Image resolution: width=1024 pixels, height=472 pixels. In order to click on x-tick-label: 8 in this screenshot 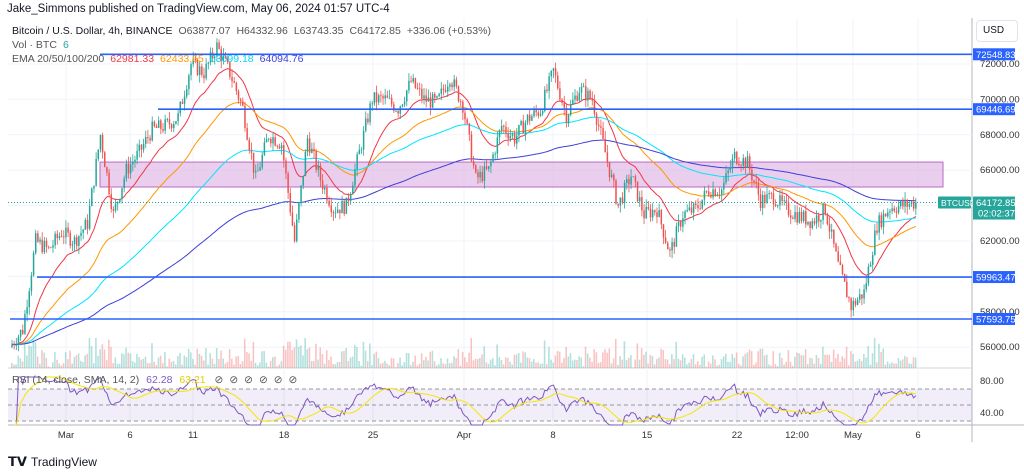, I will do `click(552, 435)`.